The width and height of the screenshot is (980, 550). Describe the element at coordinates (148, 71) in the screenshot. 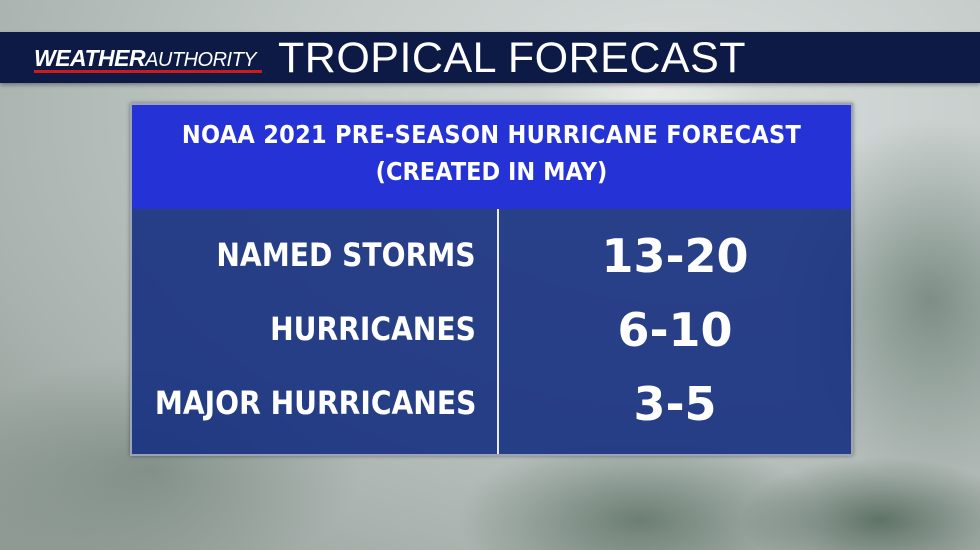

I see `logo-underline` at that location.